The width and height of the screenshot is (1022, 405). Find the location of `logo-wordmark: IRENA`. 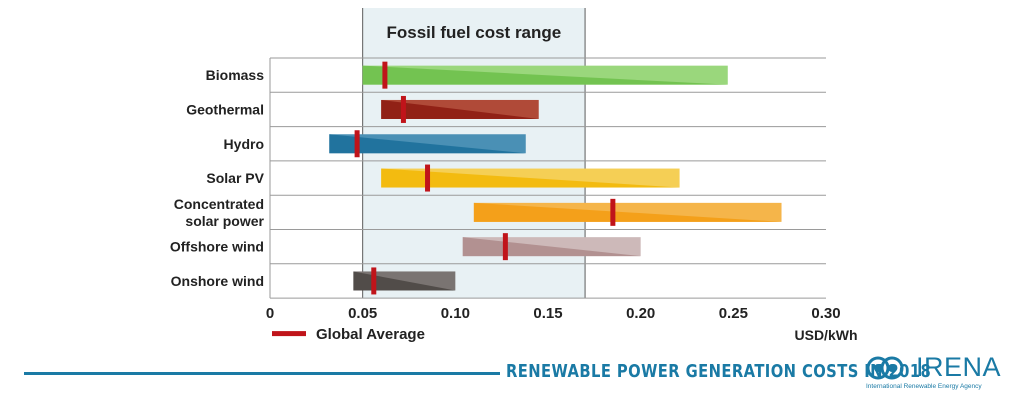

logo-wordmark: IRENA is located at coordinates (959, 367).